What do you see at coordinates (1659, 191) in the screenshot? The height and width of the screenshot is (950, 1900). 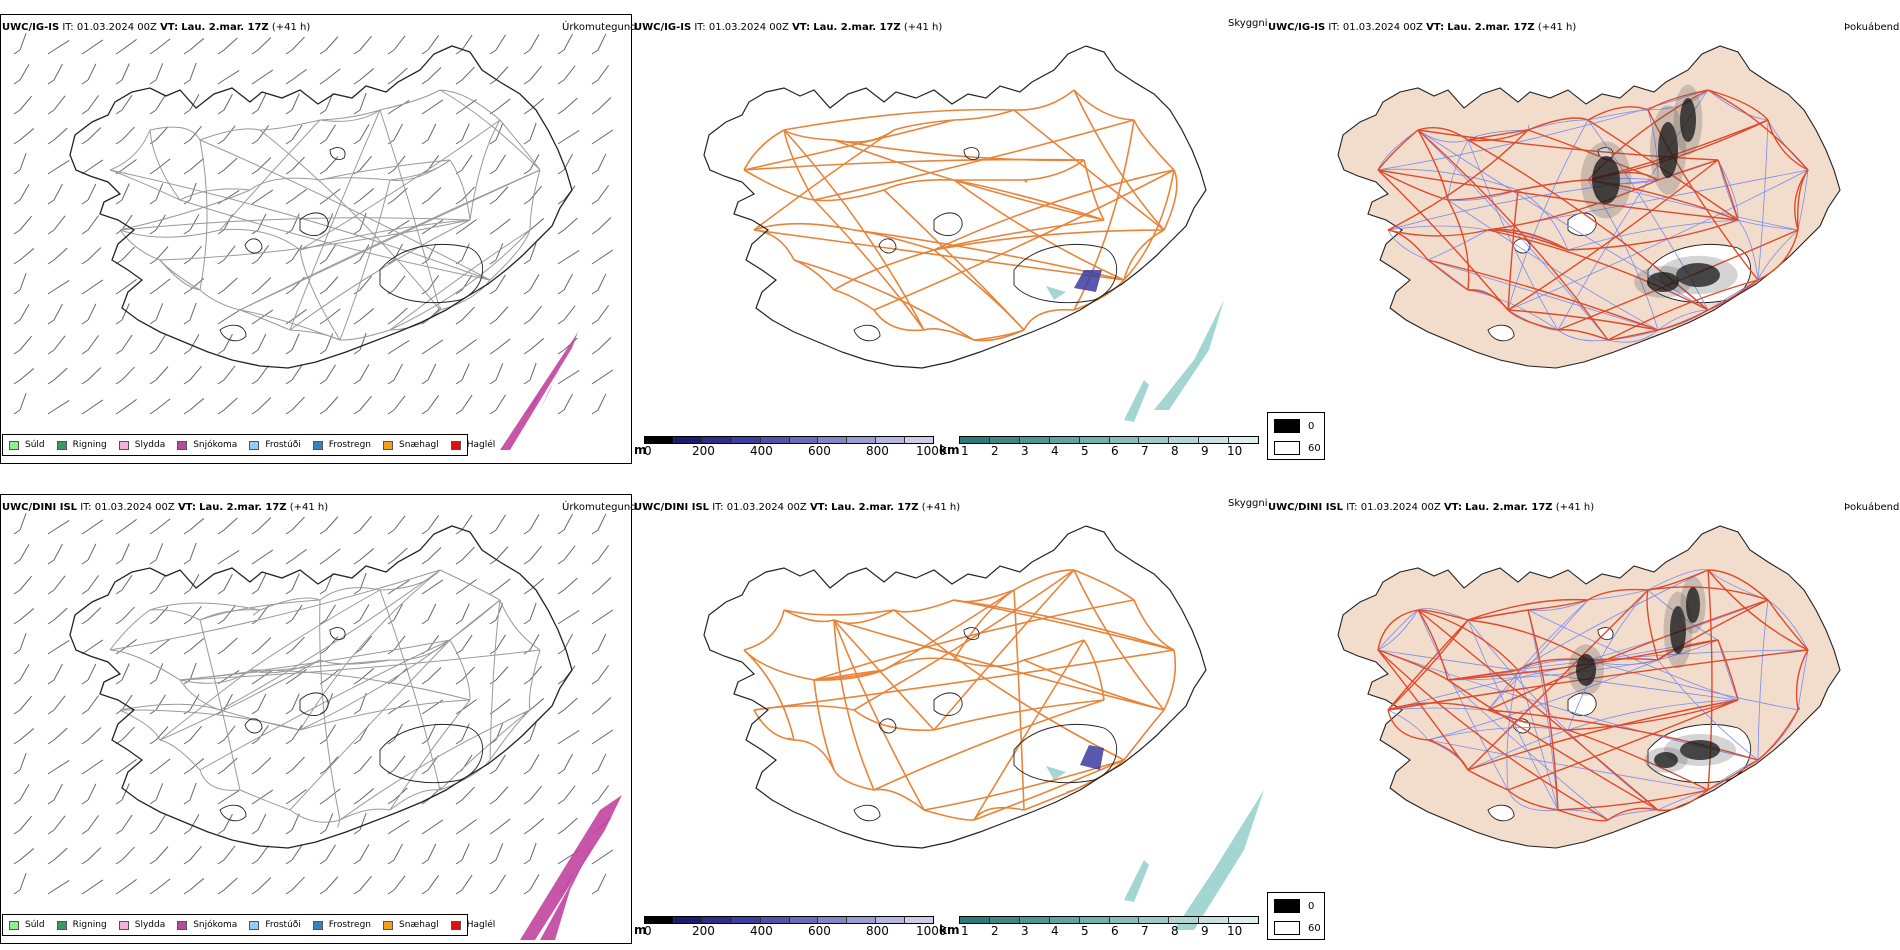 I see `fog-index-area` at bounding box center [1659, 191].